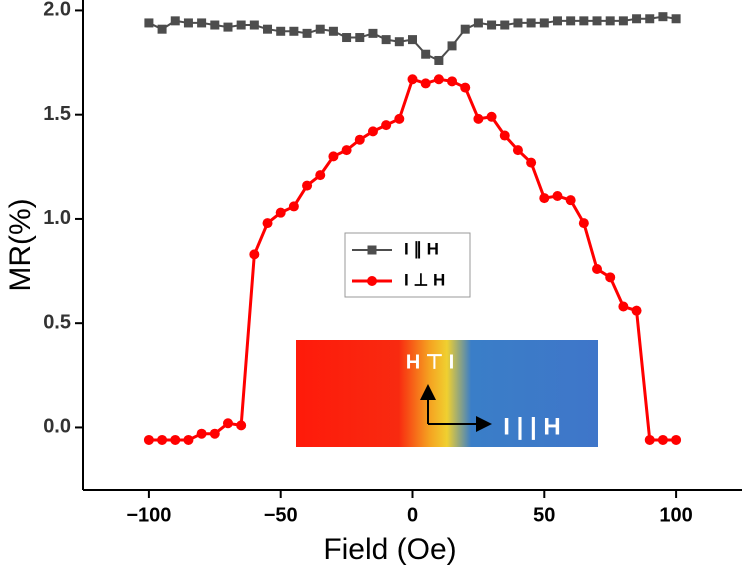 Image resolution: width=754 pixels, height=577 pixels. Describe the element at coordinates (430, 361) in the screenshot. I see `inset-label: I ⊥ H` at that location.